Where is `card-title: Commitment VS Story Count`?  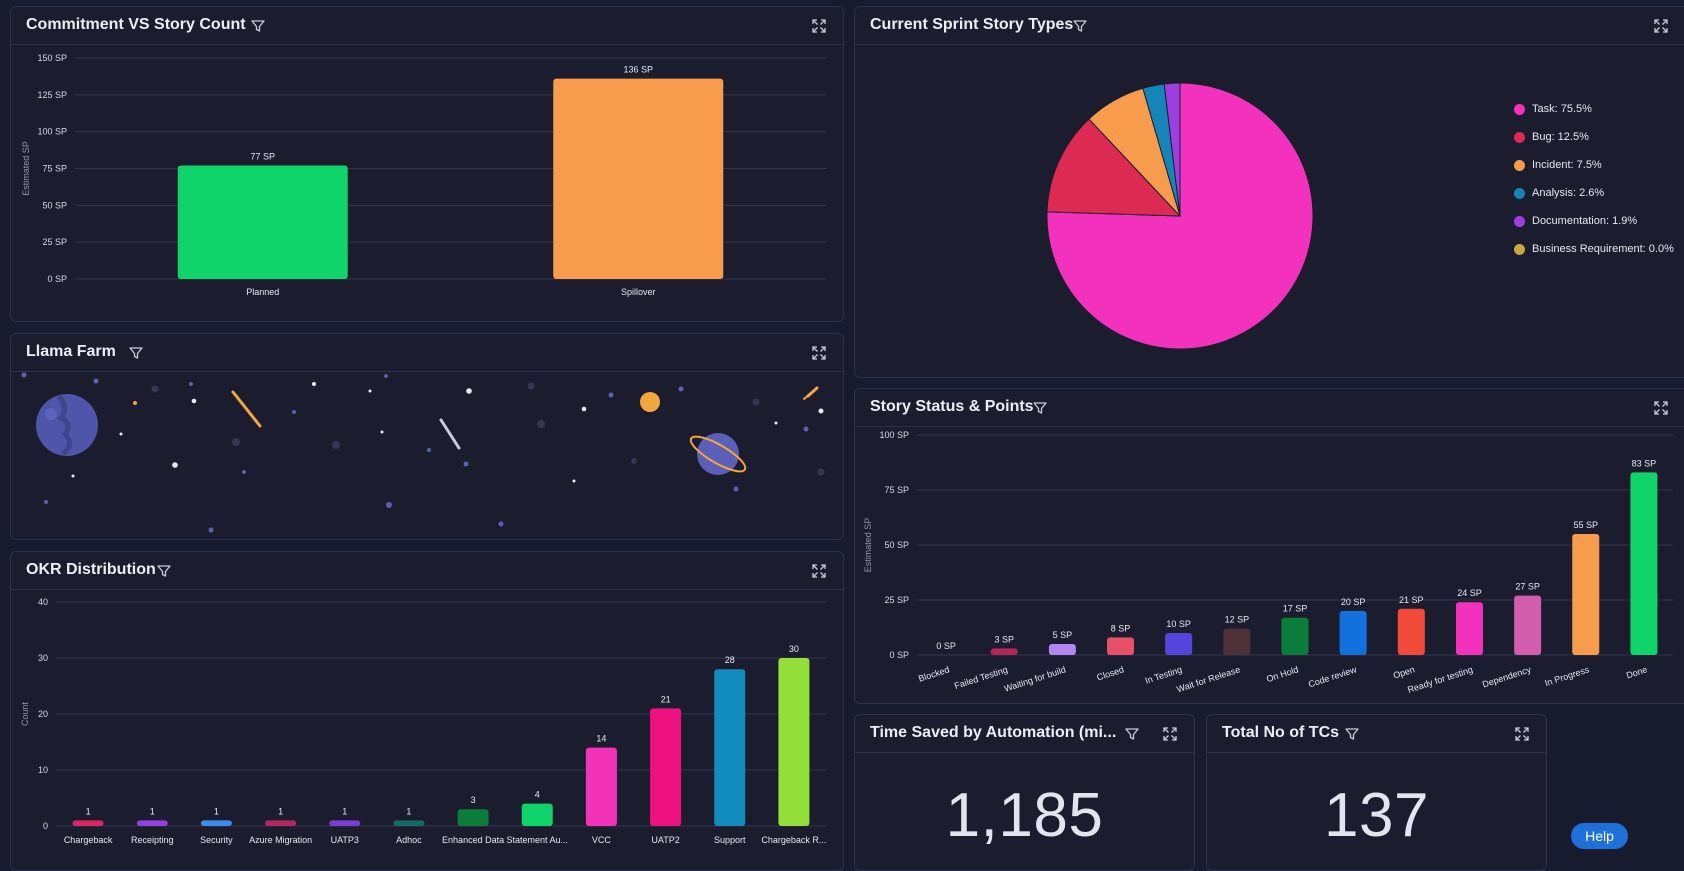 card-title: Commitment VS Story Count is located at coordinates (136, 24).